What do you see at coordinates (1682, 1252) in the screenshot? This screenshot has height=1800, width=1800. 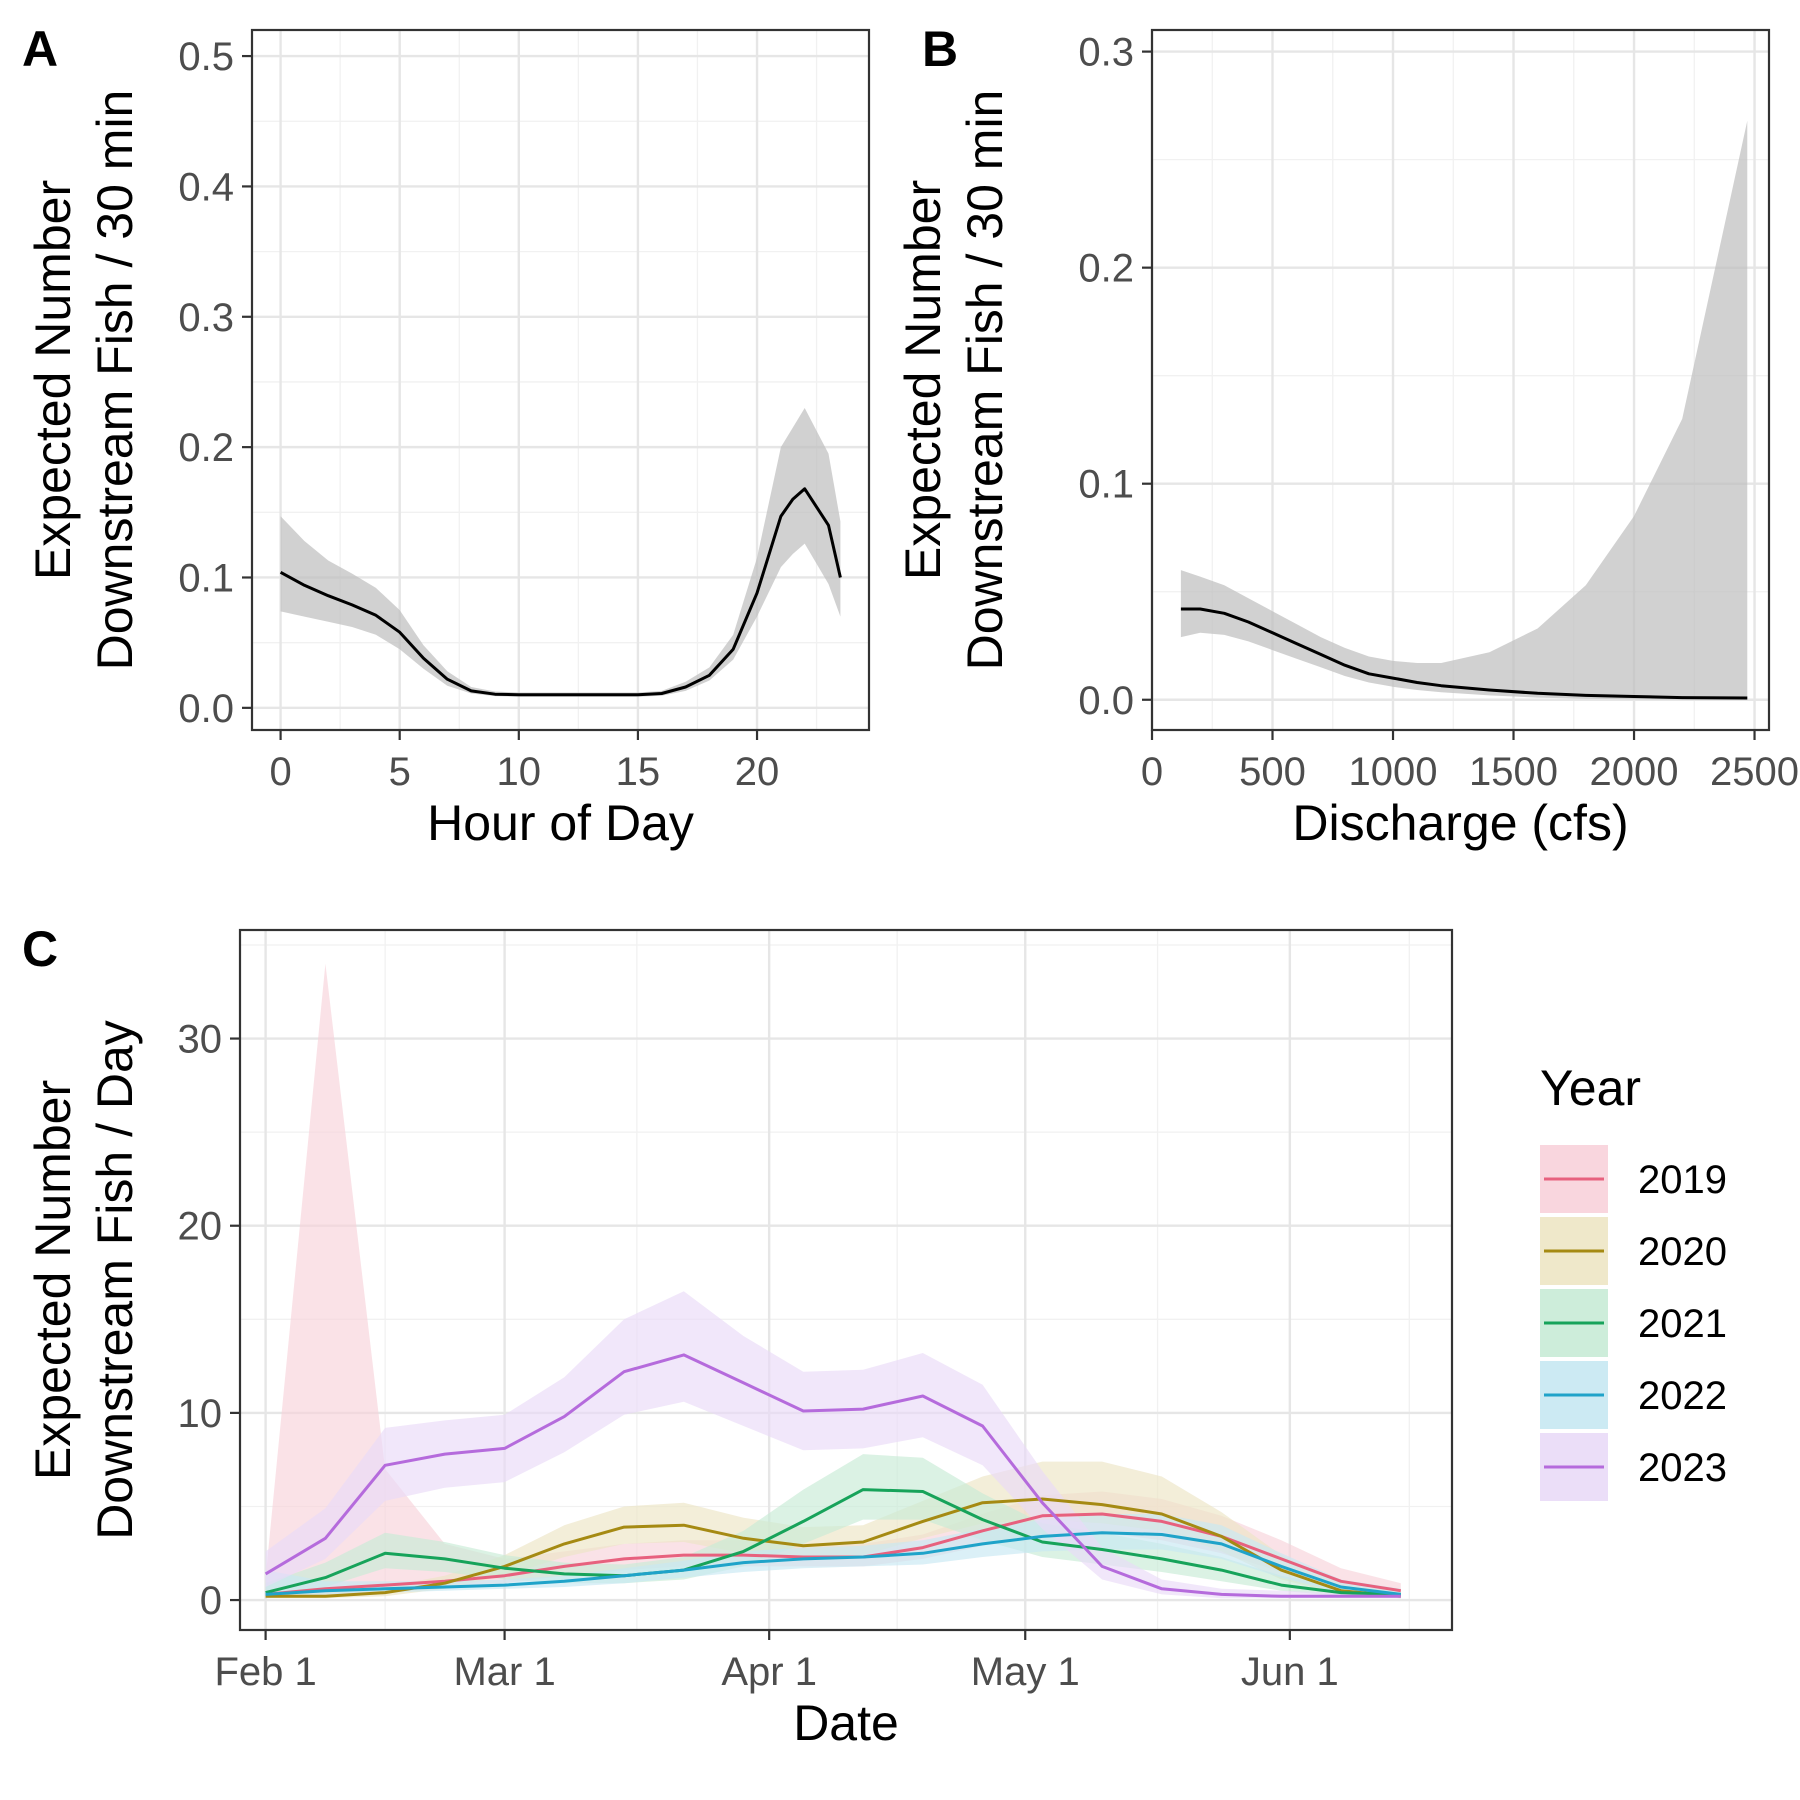 I see `legend-label: 2020` at bounding box center [1682, 1252].